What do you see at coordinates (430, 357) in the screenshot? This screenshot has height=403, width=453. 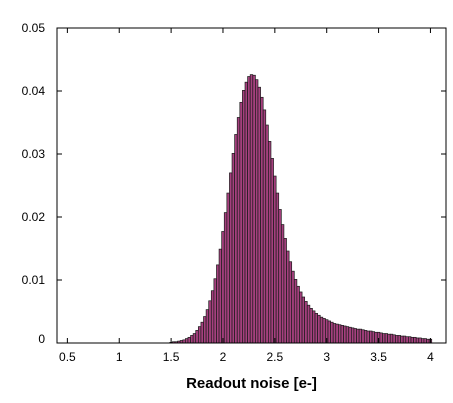 I see `x-tick-label: 4` at bounding box center [430, 357].